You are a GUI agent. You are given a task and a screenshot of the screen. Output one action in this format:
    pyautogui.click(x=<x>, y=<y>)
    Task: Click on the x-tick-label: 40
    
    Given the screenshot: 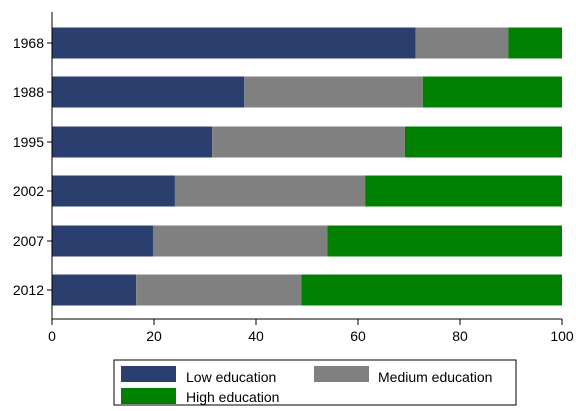 What is the action you would take?
    pyautogui.click(x=256, y=336)
    